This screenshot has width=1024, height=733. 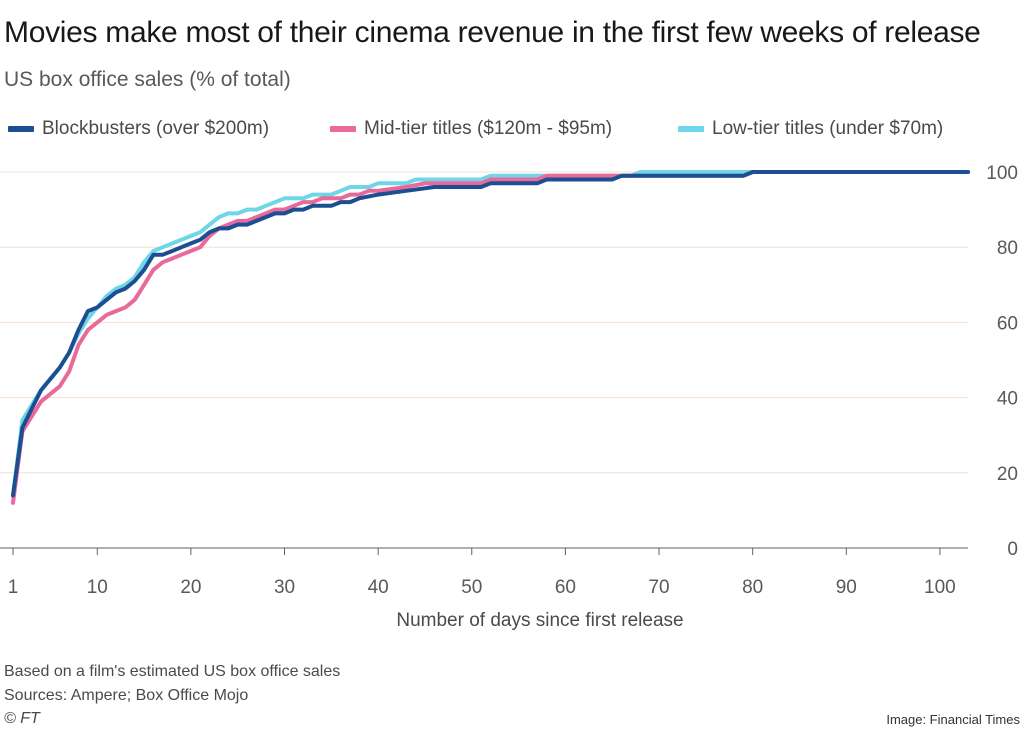 What do you see at coordinates (156, 128) in the screenshot?
I see `legend-label-blockbusters: Blockbusters (over $200m)` at bounding box center [156, 128].